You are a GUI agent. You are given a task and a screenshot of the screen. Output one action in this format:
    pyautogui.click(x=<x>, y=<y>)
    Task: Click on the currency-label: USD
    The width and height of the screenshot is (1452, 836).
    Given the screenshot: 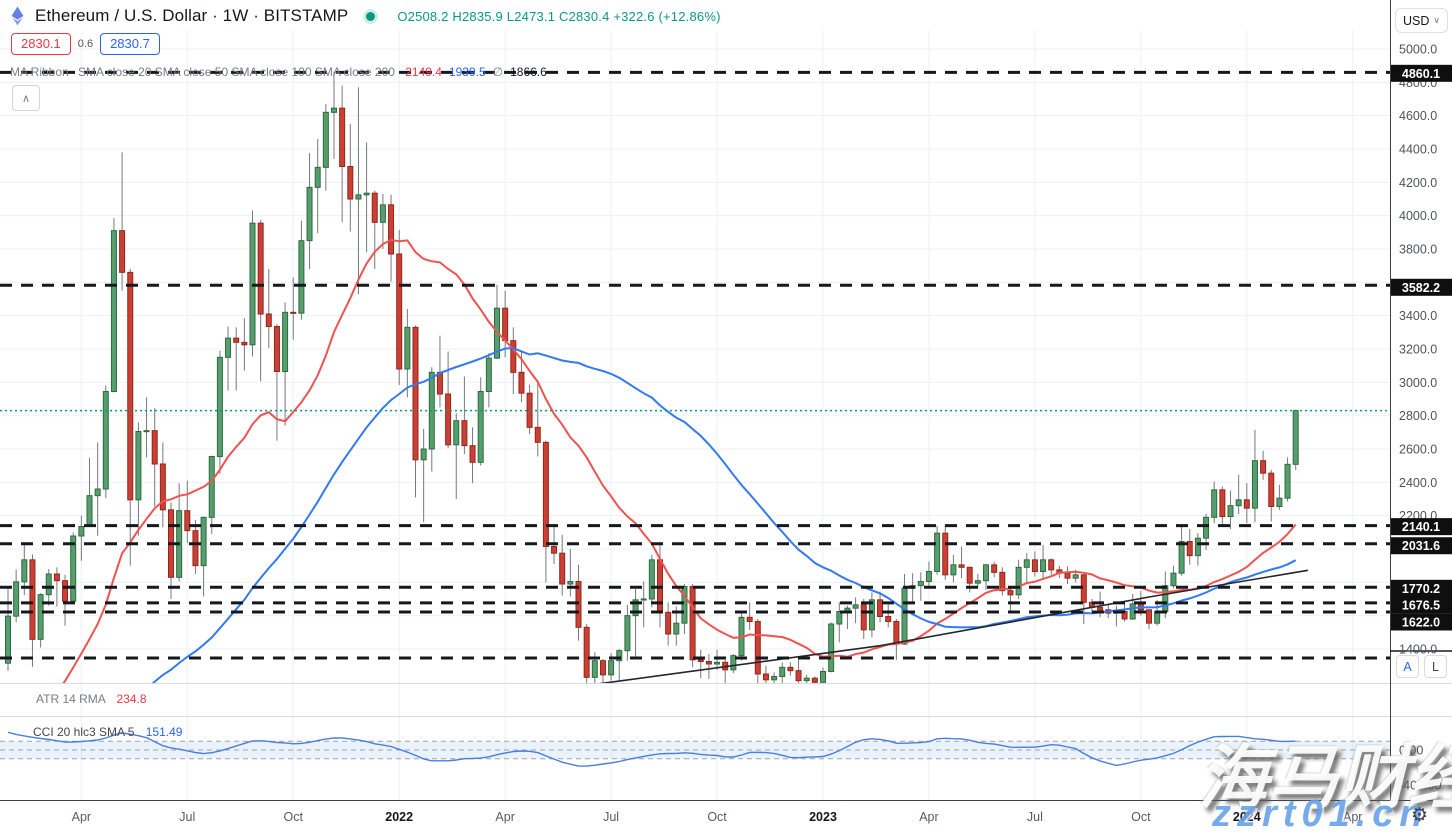 What is the action you would take?
    pyautogui.click(x=1416, y=20)
    